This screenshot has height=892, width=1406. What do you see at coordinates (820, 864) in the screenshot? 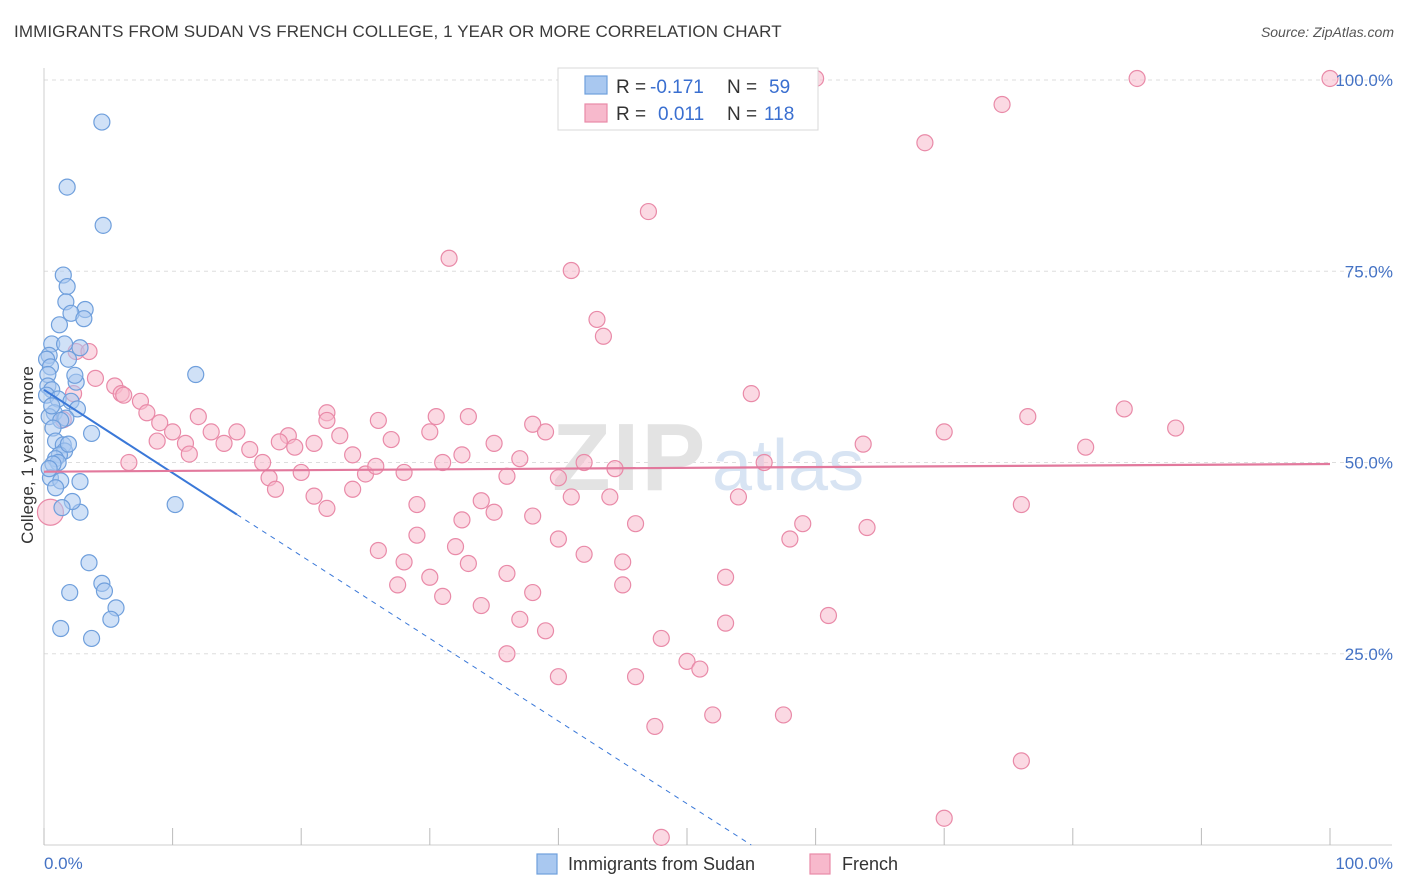
I see `series-legend-swatch-french` at bounding box center [820, 864].